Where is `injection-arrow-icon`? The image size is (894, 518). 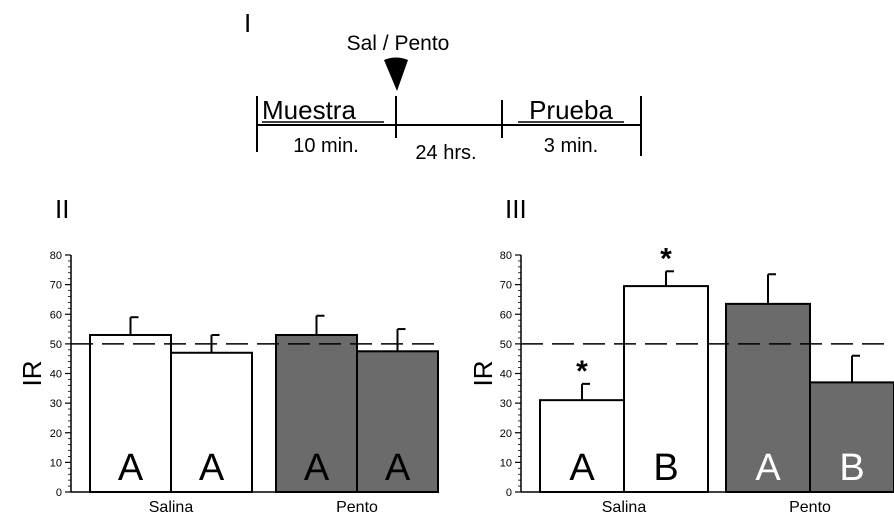 injection-arrow-icon is located at coordinates (396, 74).